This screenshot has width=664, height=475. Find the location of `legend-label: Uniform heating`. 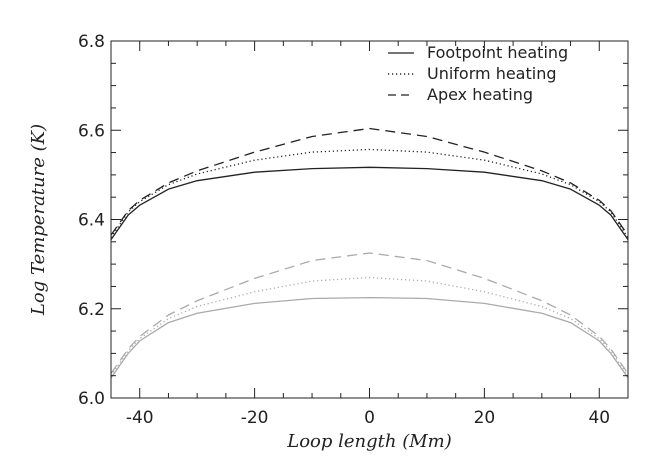

legend-label: Uniform heating is located at coordinates (492, 73).